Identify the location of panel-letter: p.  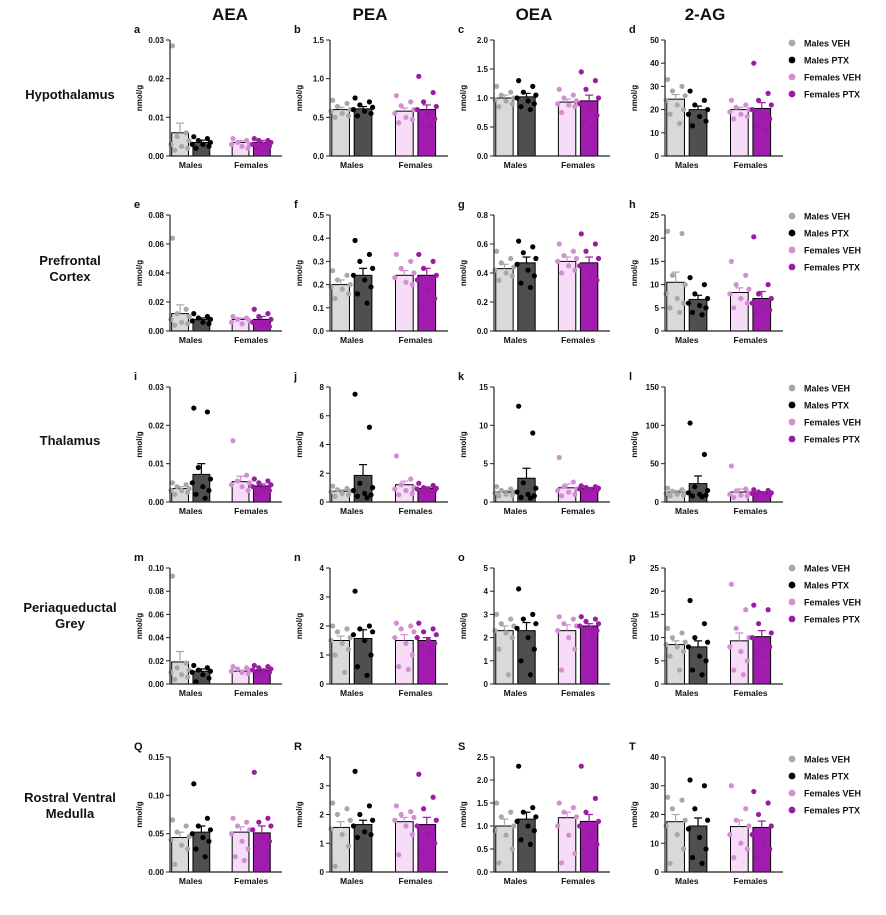
(632, 558).